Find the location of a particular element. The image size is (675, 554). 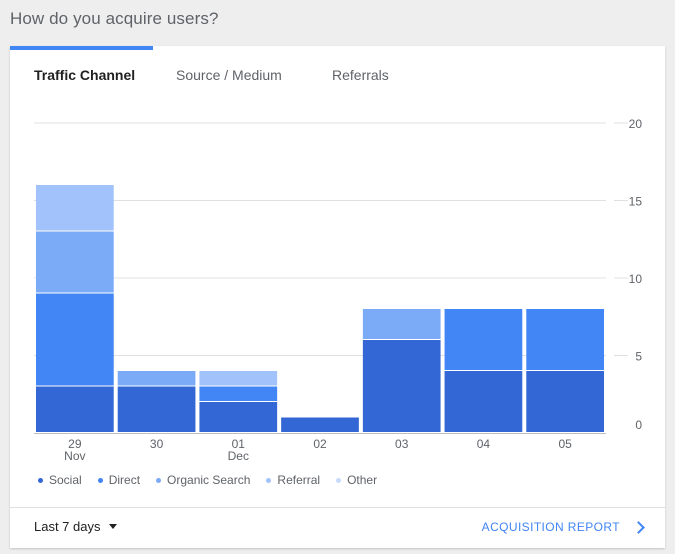

legend-item-referral: Referral is located at coordinates (293, 480).